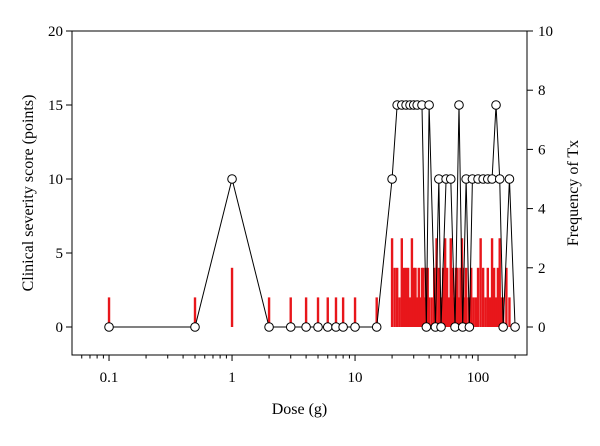 The width and height of the screenshot is (600, 446). What do you see at coordinates (355, 378) in the screenshot?
I see `x-tick-label: 10` at bounding box center [355, 378].